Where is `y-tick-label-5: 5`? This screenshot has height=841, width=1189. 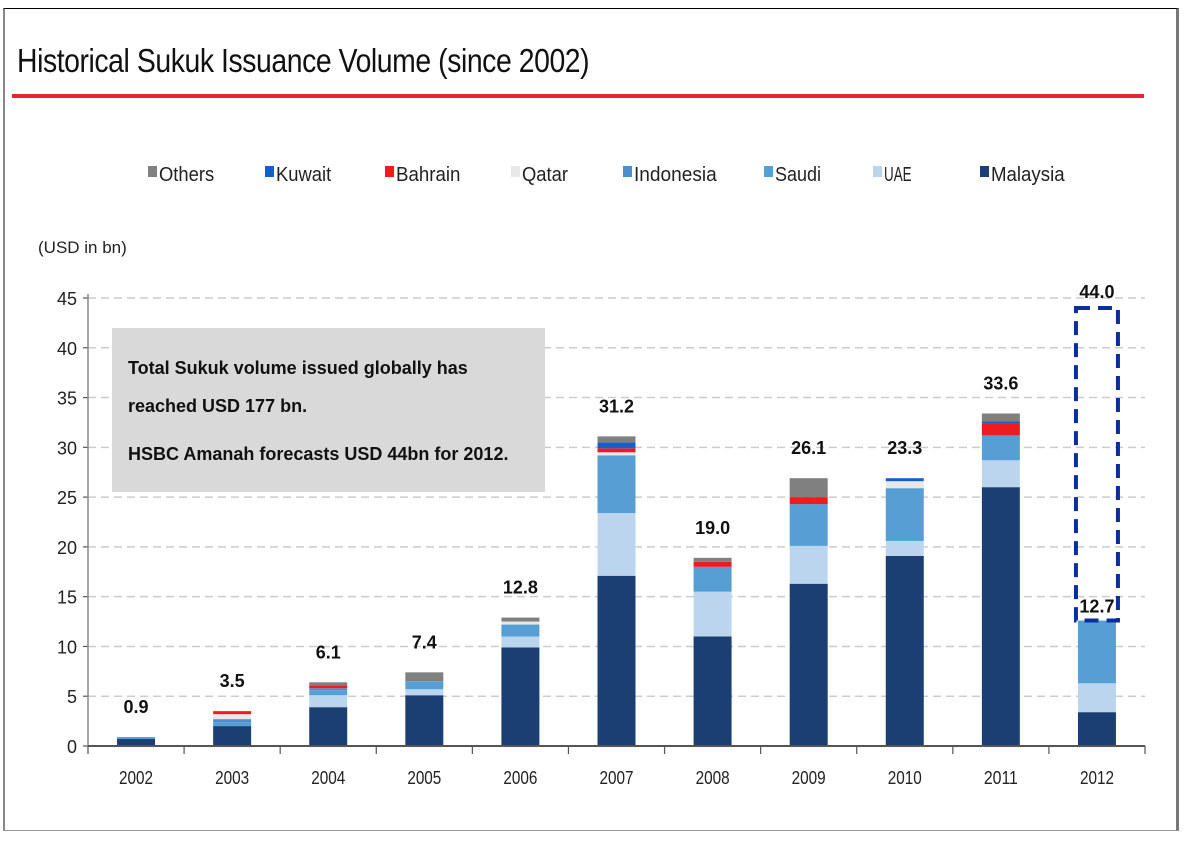
y-tick-label-5: 5 is located at coordinates (72, 697).